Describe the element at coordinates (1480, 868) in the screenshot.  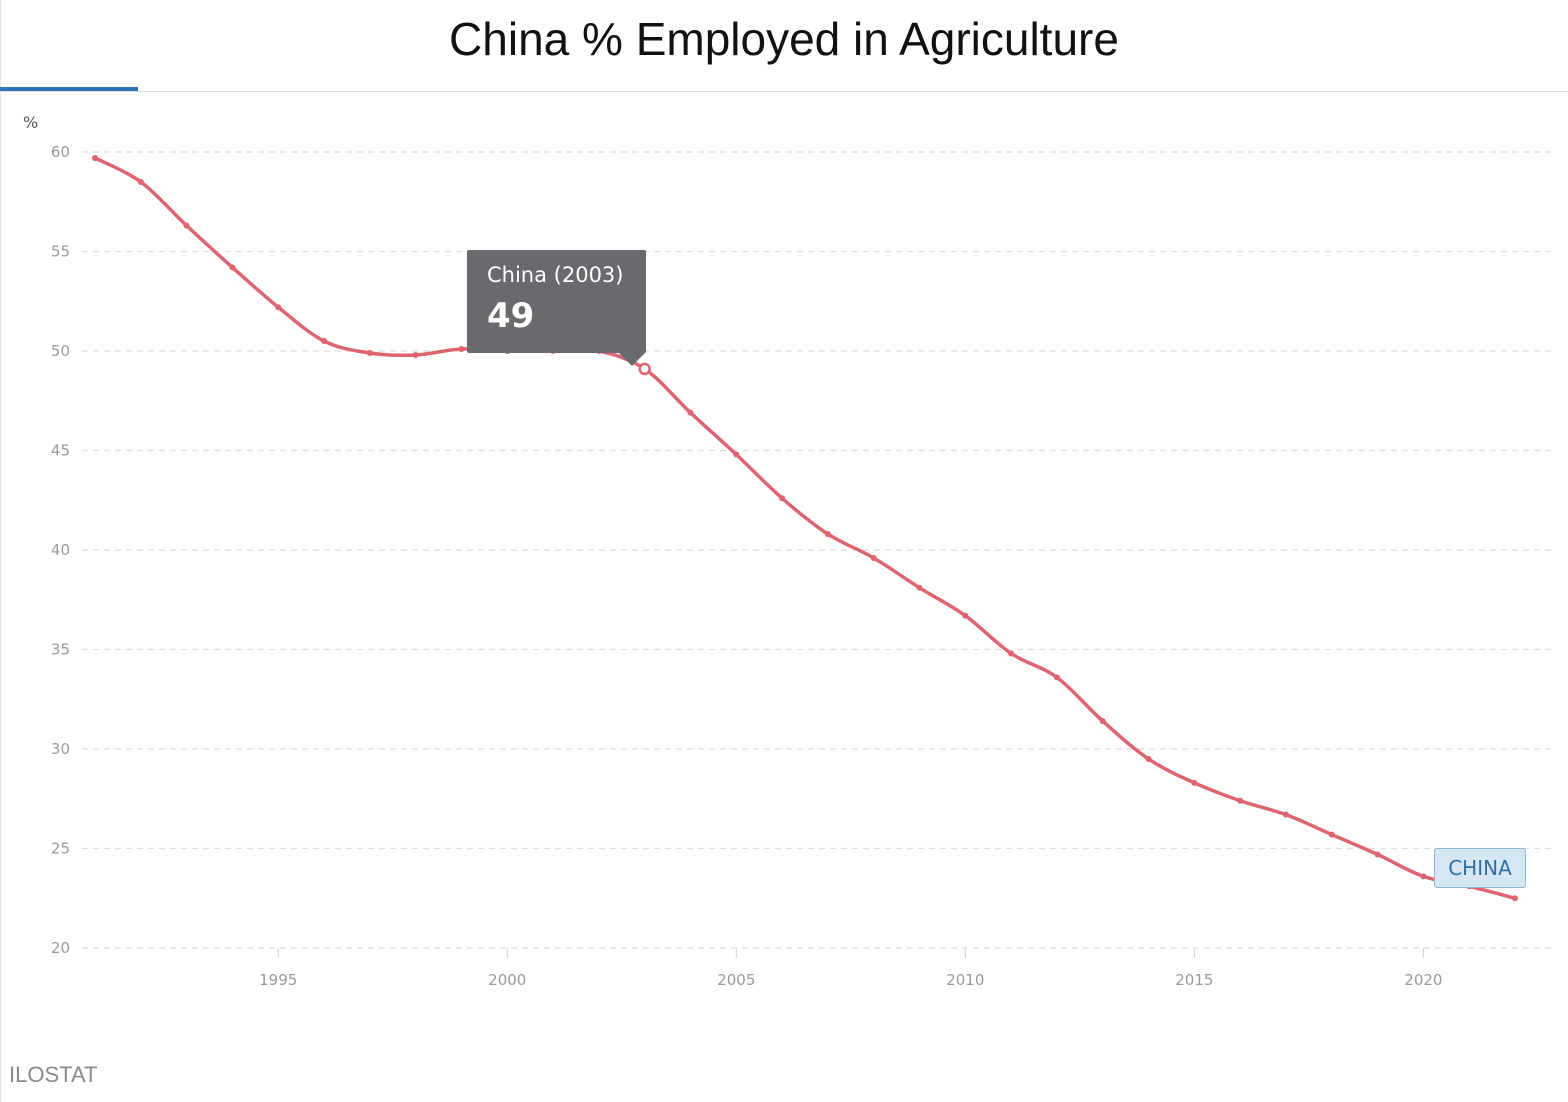
I see `series-end-label: CHINA` at that location.